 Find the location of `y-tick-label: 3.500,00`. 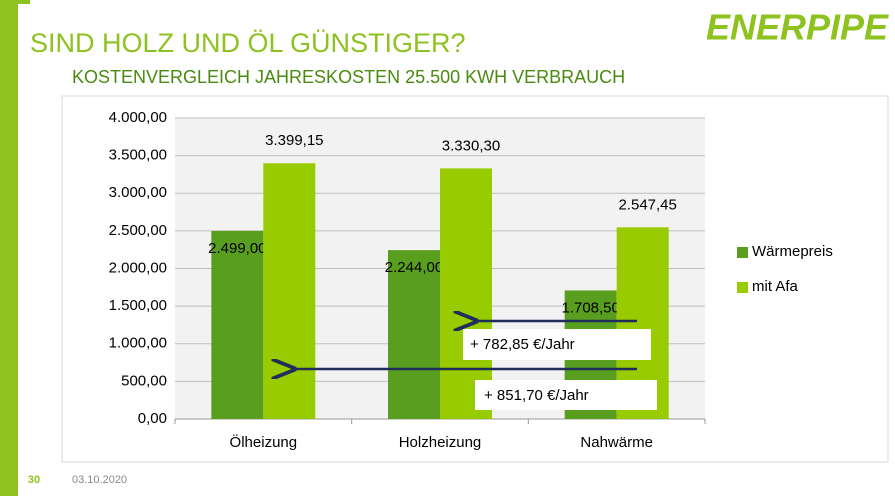

y-tick-label: 3.500,00 is located at coordinates (138, 155).